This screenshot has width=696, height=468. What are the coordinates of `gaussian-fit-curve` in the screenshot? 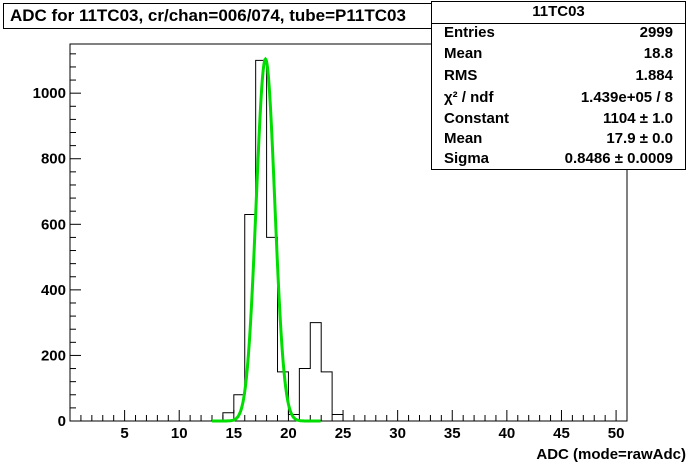 It's located at (266, 239).